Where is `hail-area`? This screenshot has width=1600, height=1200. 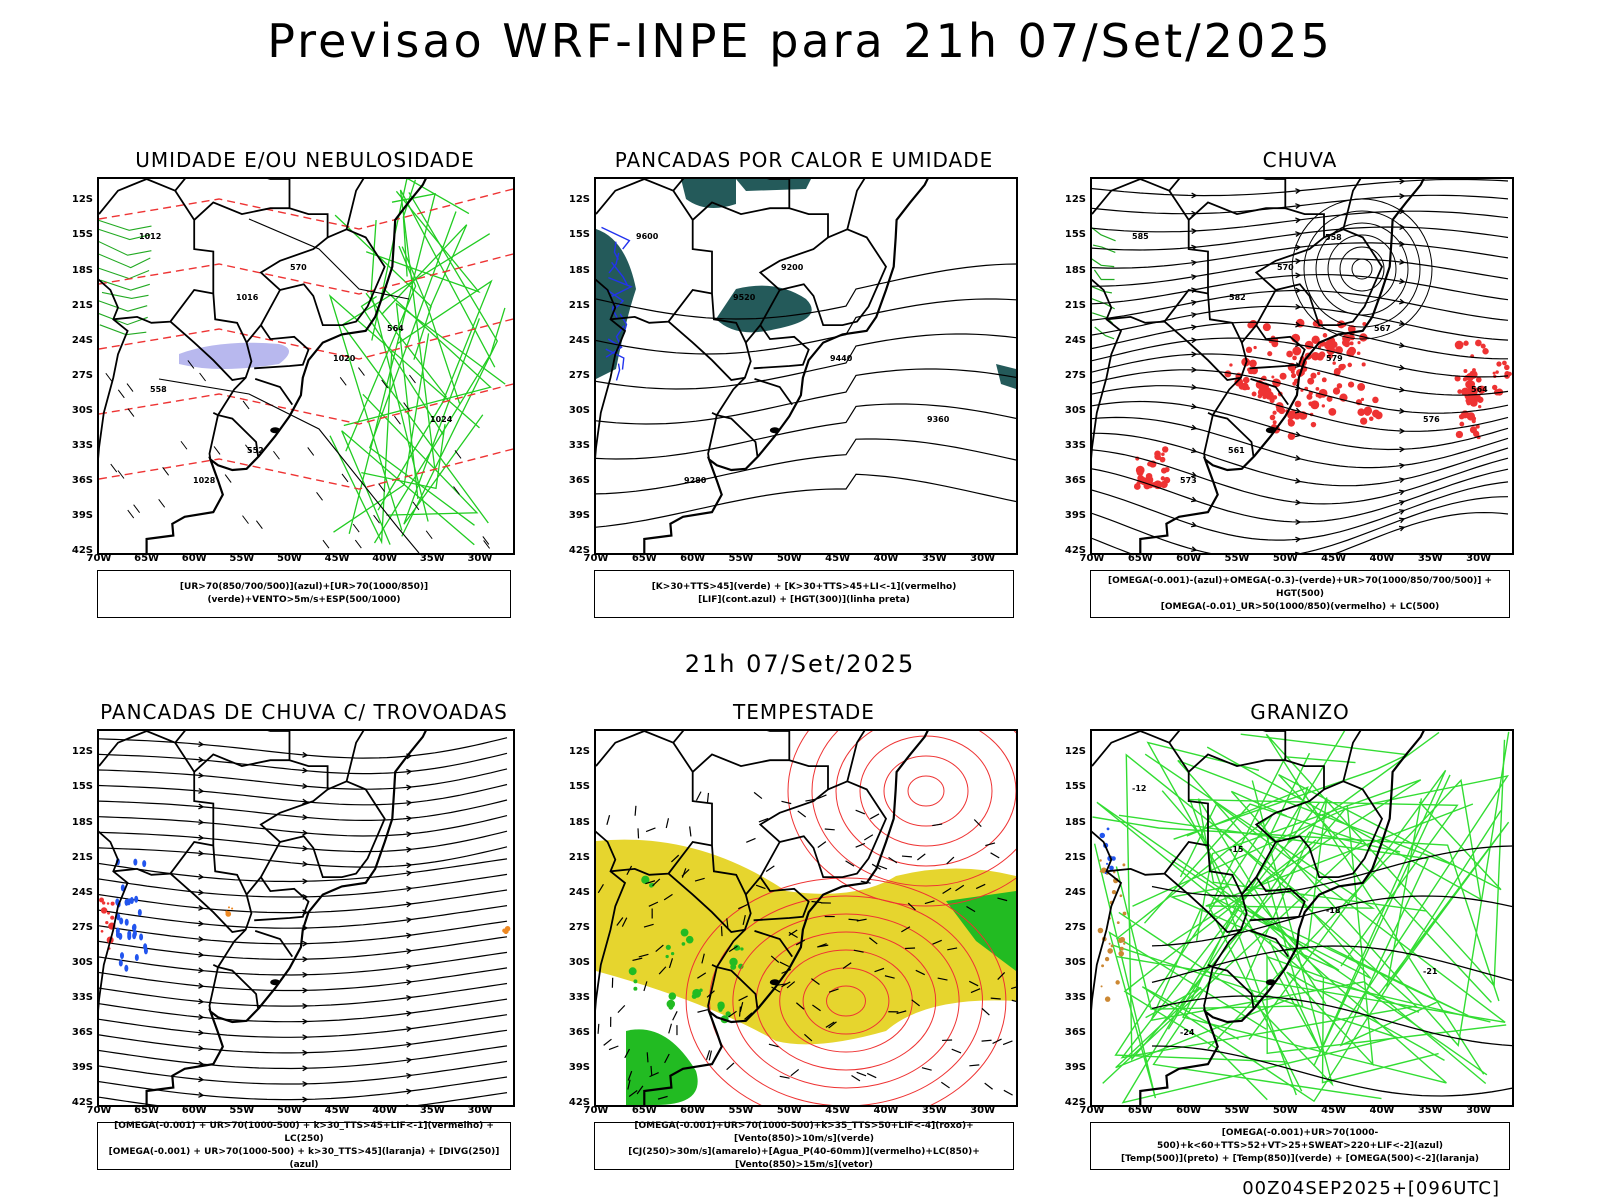 hail-area is located at coordinates (1111, 868).